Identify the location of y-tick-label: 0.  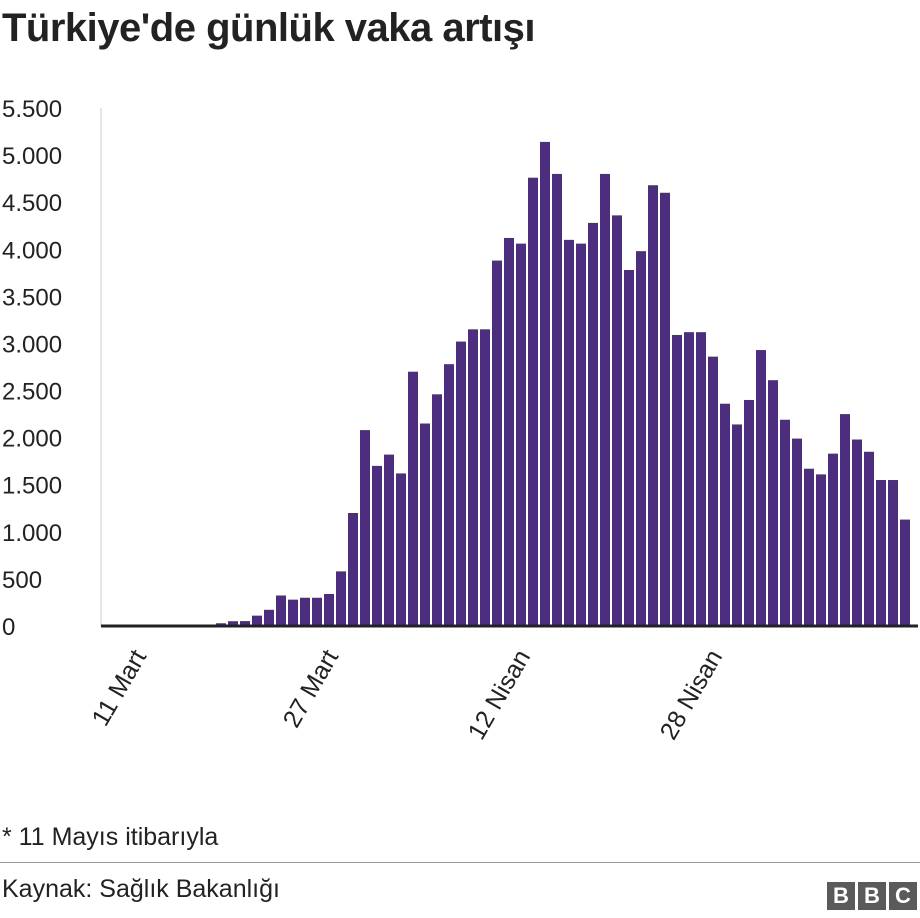
(8, 627).